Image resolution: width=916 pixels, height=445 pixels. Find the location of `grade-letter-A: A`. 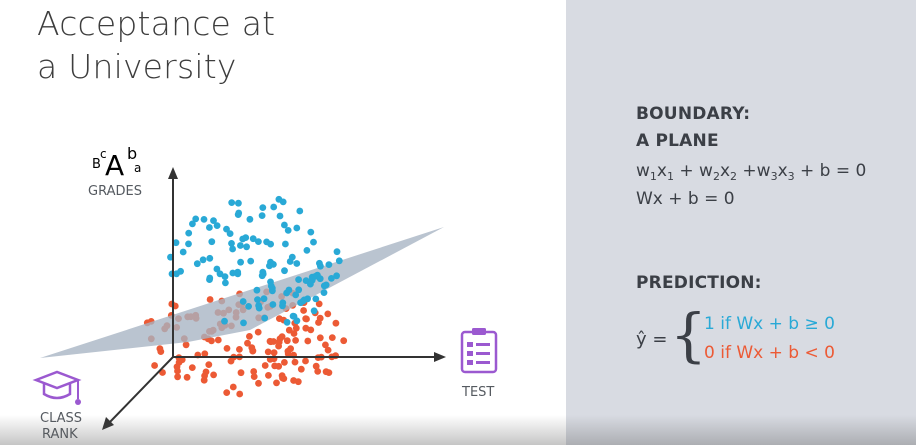

grade-letter-A: A is located at coordinates (114, 165).